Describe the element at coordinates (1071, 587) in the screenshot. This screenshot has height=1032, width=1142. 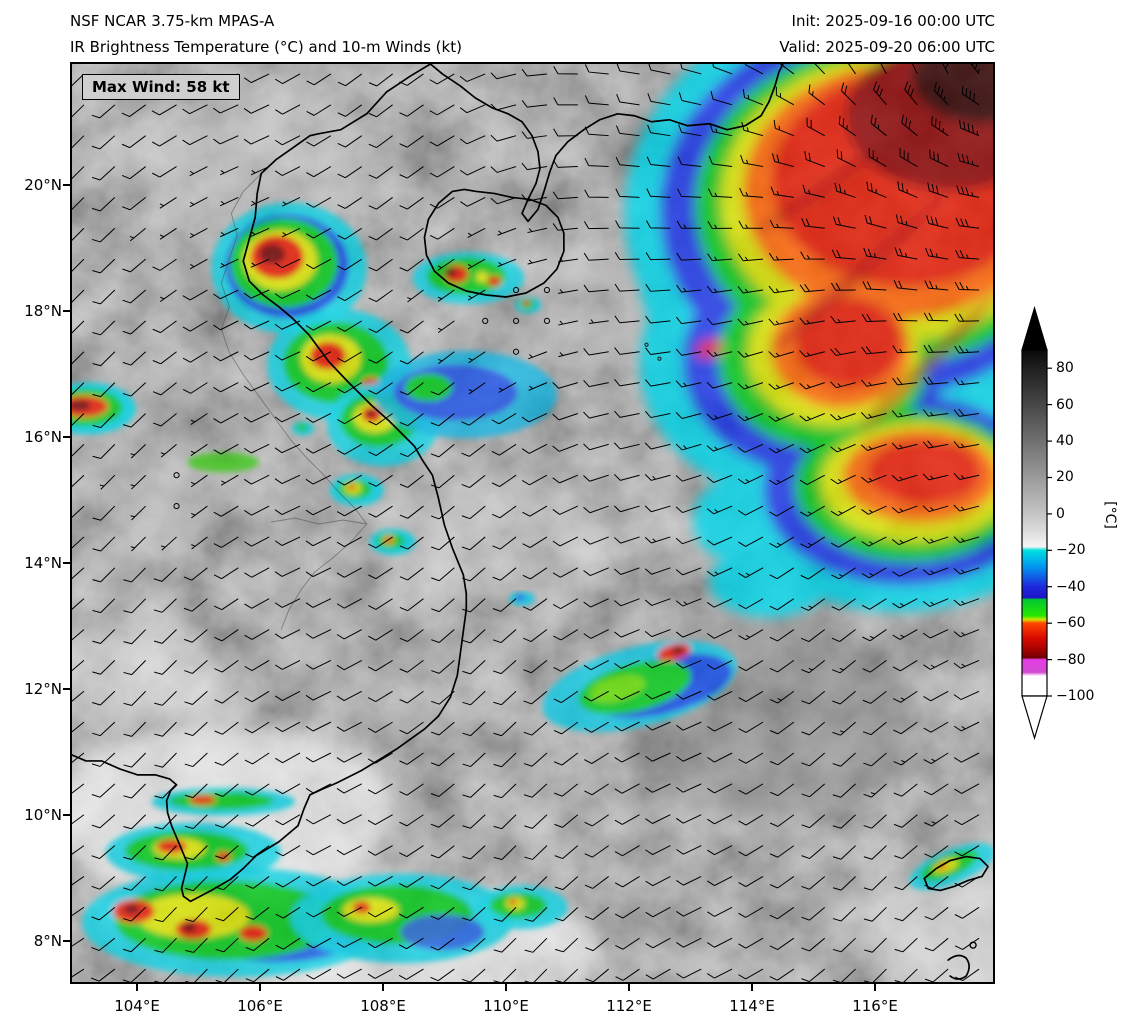
I see `colorbar-tick-label: −40` at that location.